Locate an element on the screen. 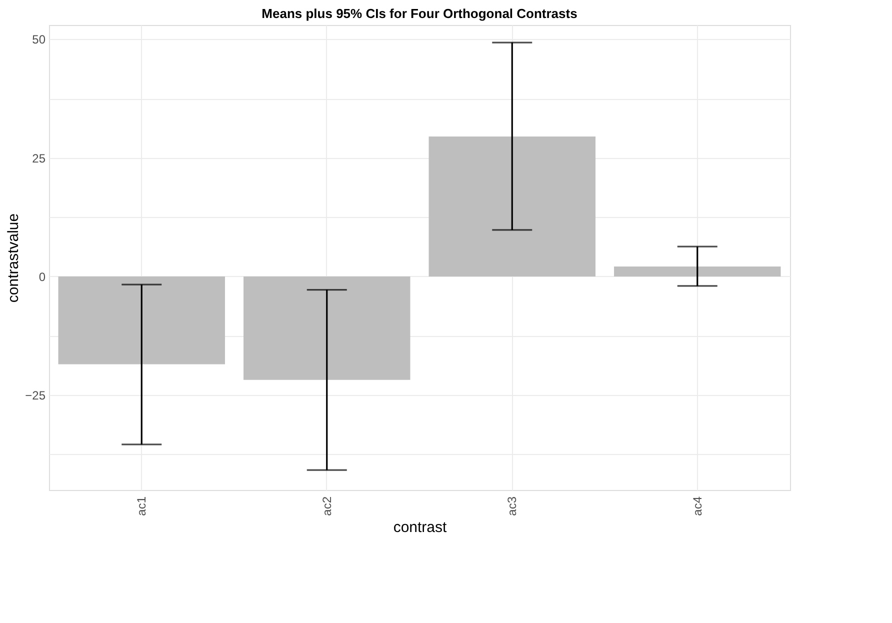 The width and height of the screenshot is (892, 623). x-tick-label: ac3 is located at coordinates (512, 506).